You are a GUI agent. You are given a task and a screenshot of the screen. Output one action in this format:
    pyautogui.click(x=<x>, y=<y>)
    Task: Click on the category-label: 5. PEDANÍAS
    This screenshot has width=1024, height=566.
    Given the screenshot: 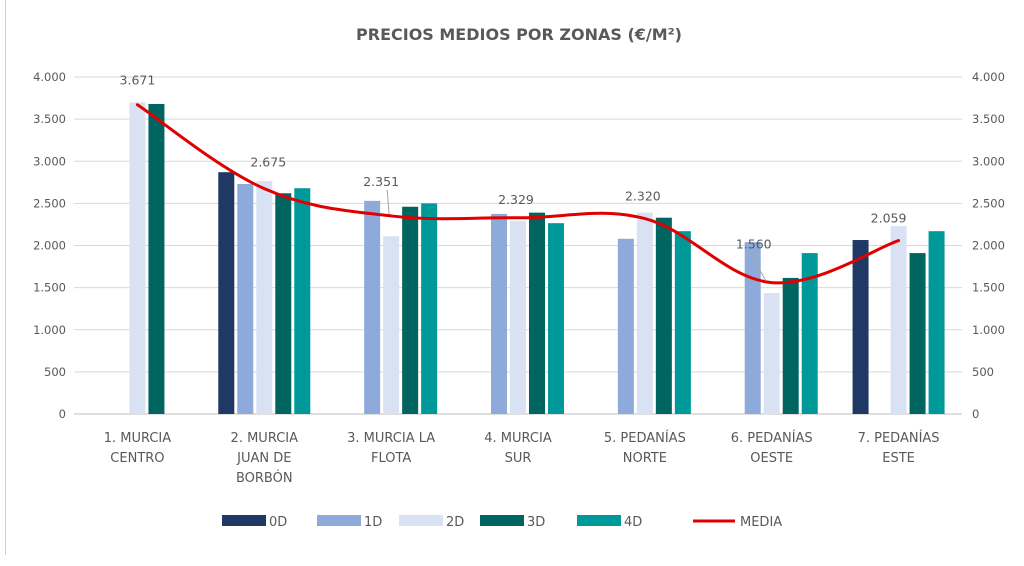 What is the action you would take?
    pyautogui.click(x=645, y=438)
    